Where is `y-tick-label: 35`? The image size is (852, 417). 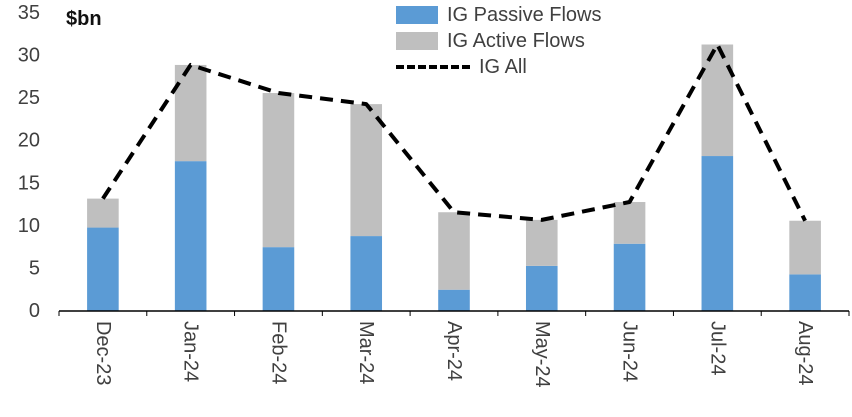
y-tick-label: 35 is located at coordinates (29, 13).